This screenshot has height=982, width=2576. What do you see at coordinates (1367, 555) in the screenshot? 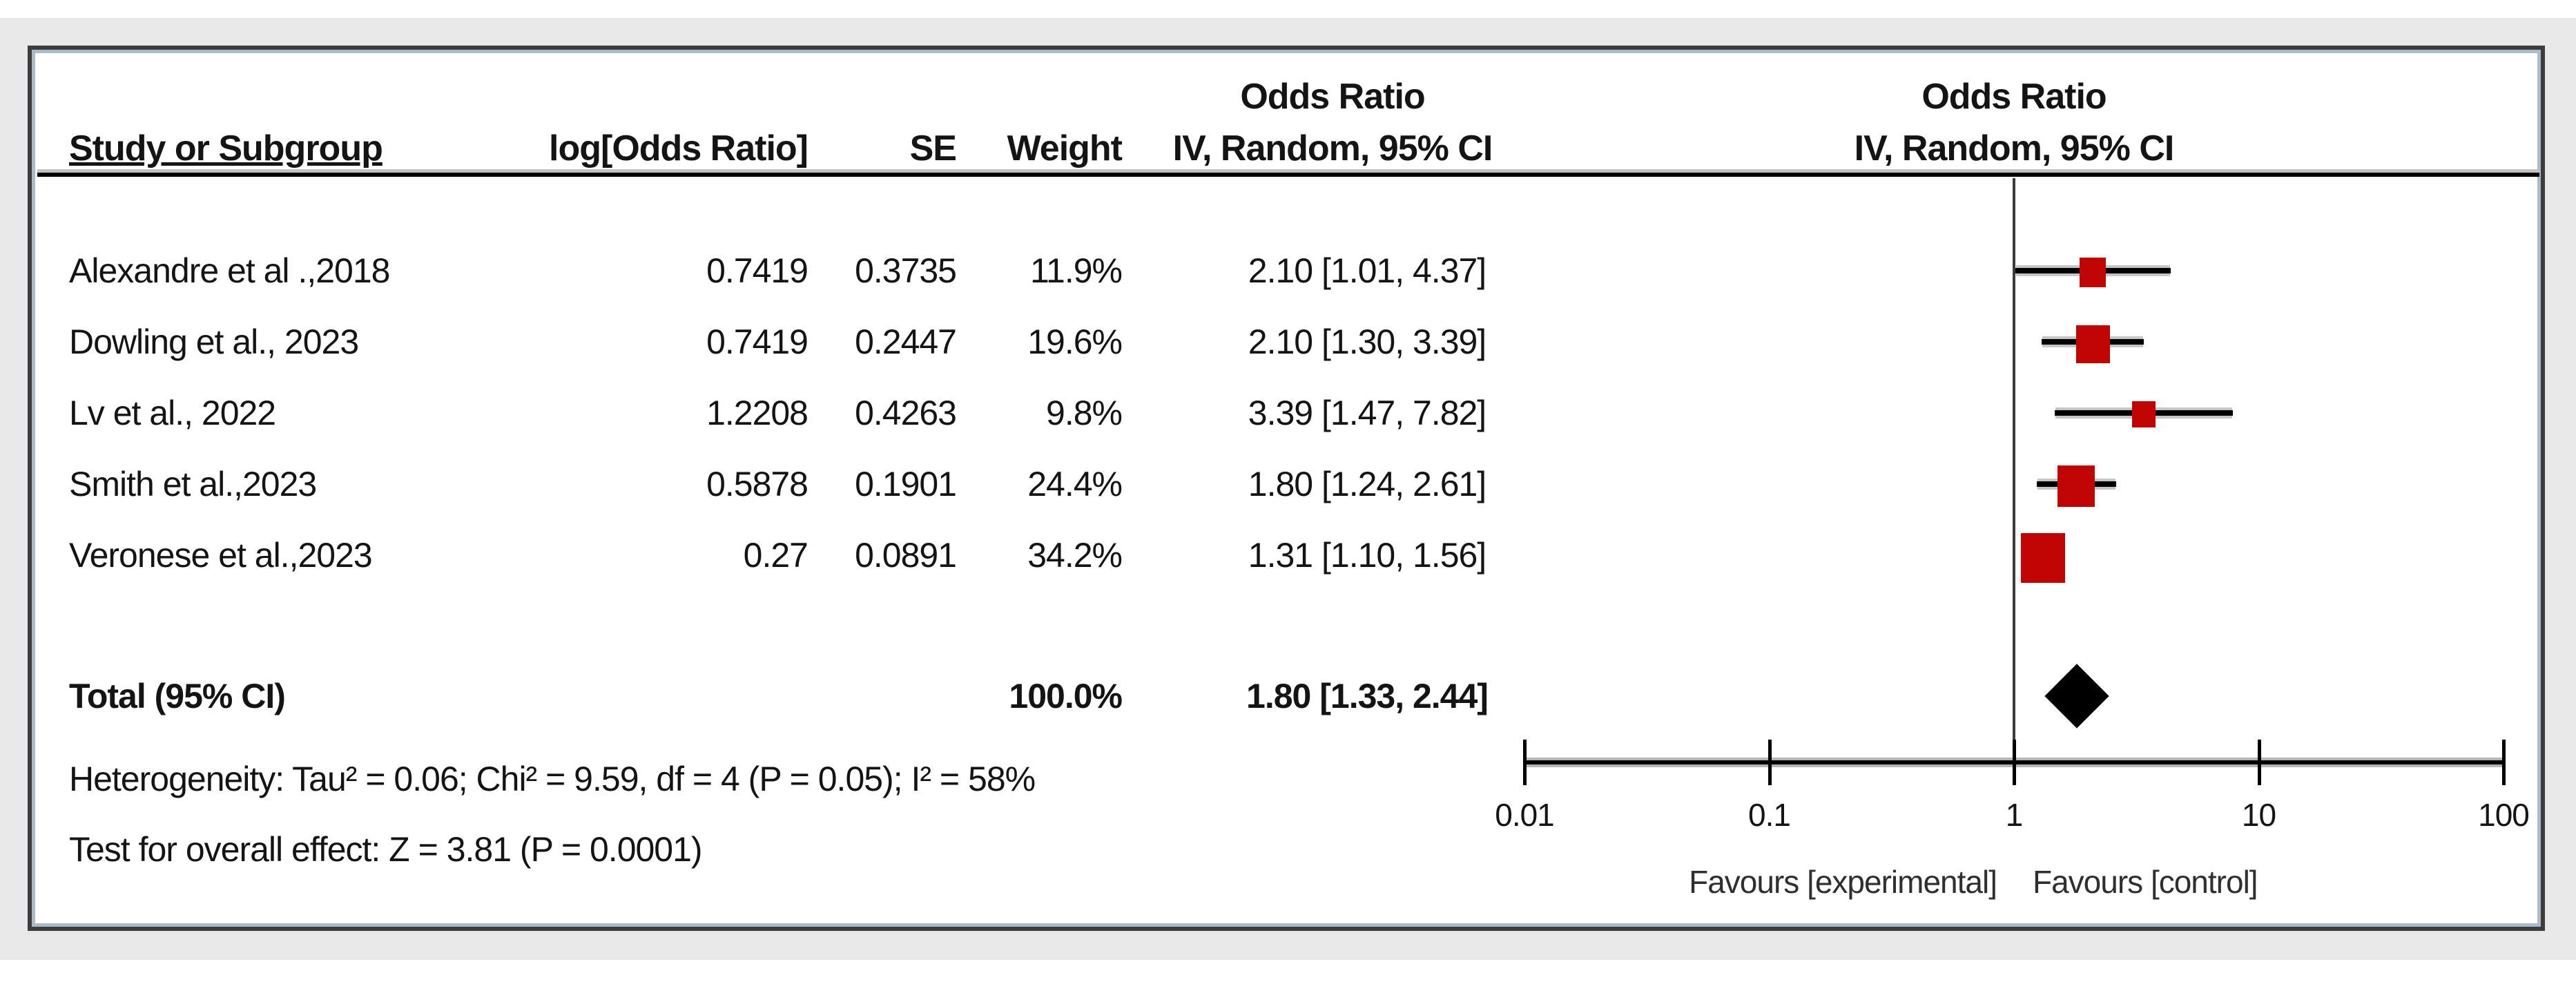
I see `study-ci-text: 1.31 [1.10, 1.56]` at bounding box center [1367, 555].